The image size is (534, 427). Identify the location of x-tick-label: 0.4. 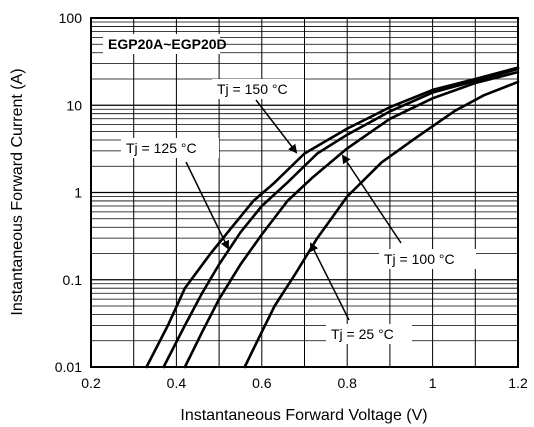
(177, 383).